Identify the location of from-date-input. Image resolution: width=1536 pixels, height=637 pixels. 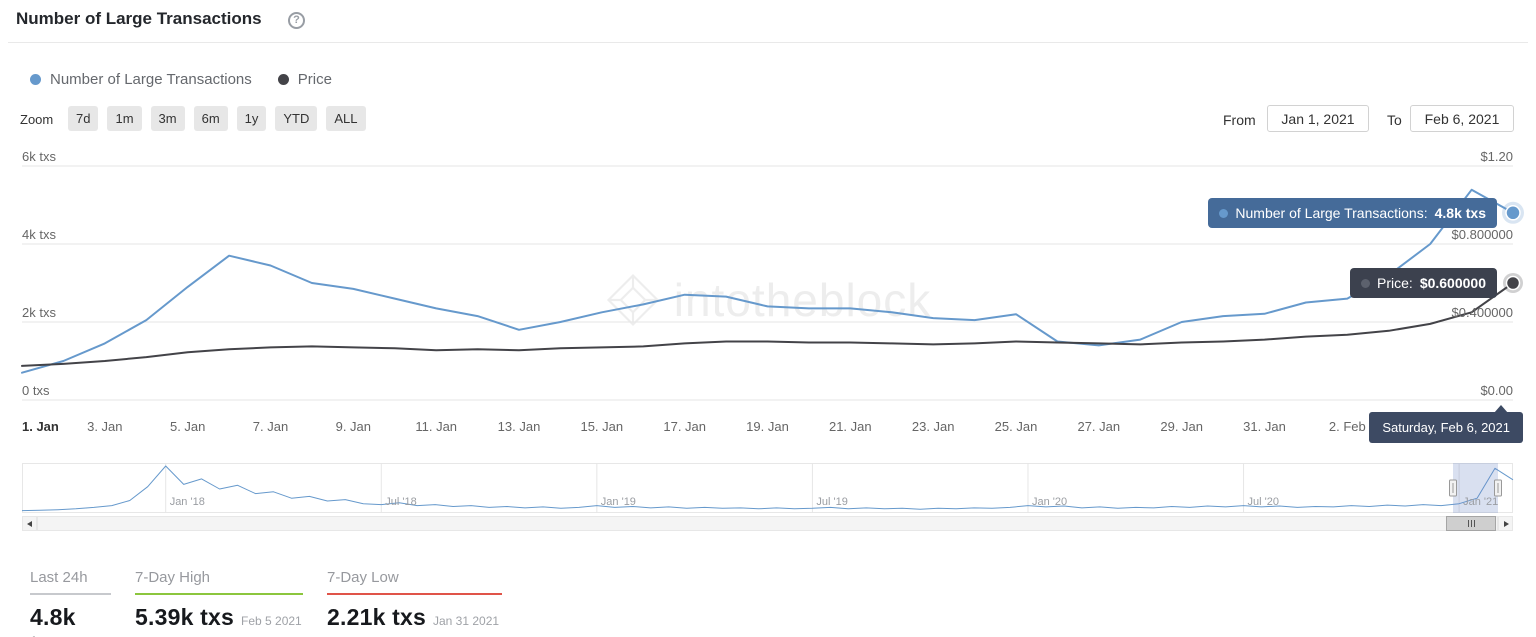
(1318, 118).